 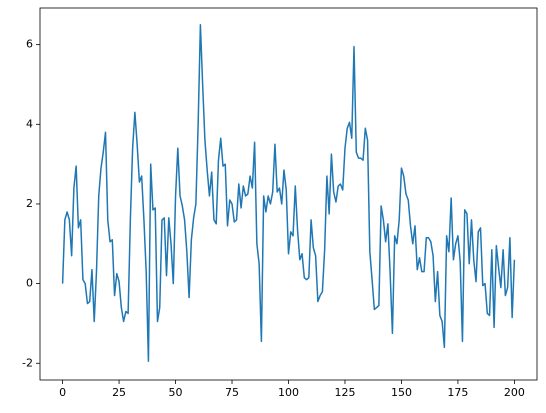 What do you see at coordinates (62, 392) in the screenshot?
I see `x-tick-label: 0` at bounding box center [62, 392].